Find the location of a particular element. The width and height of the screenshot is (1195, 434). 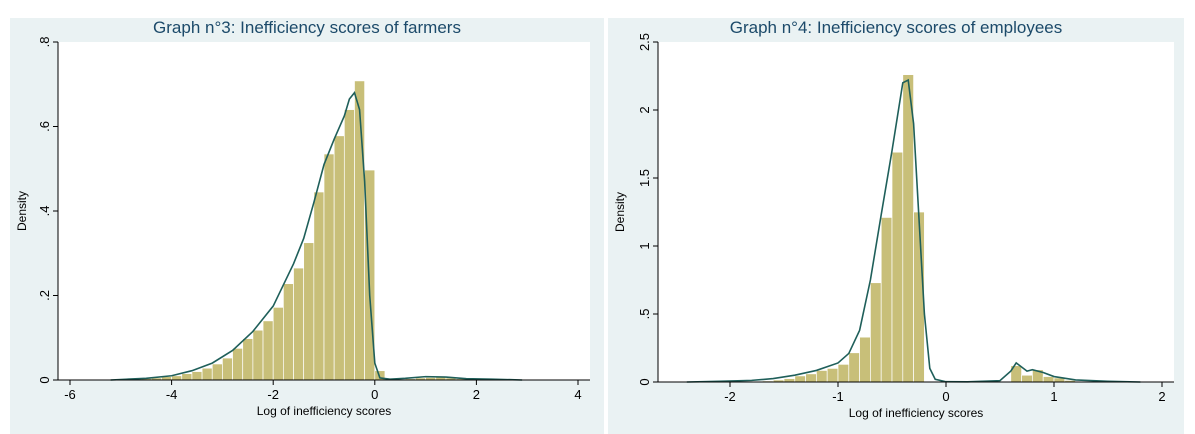

y-tick-label: 1 is located at coordinates (644, 245).